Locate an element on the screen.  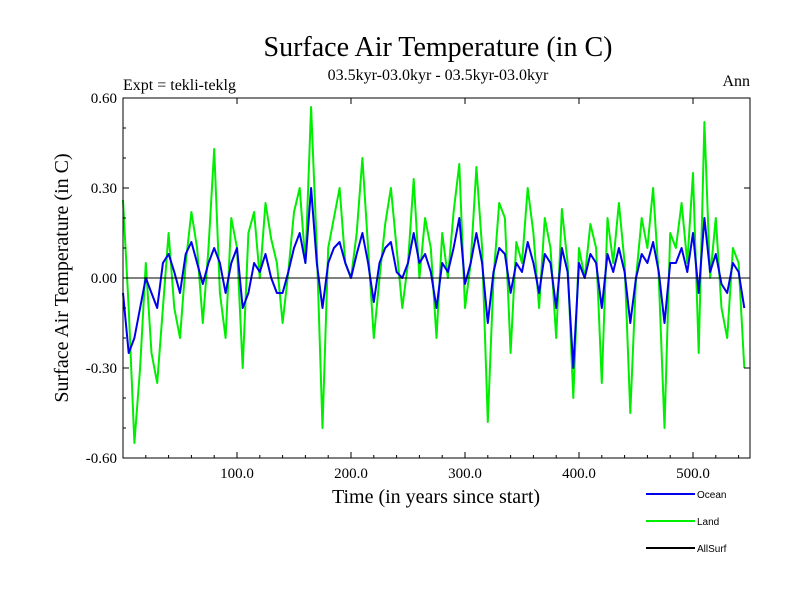
legend: Ocean Land AllSurf is located at coordinates (686, 522).